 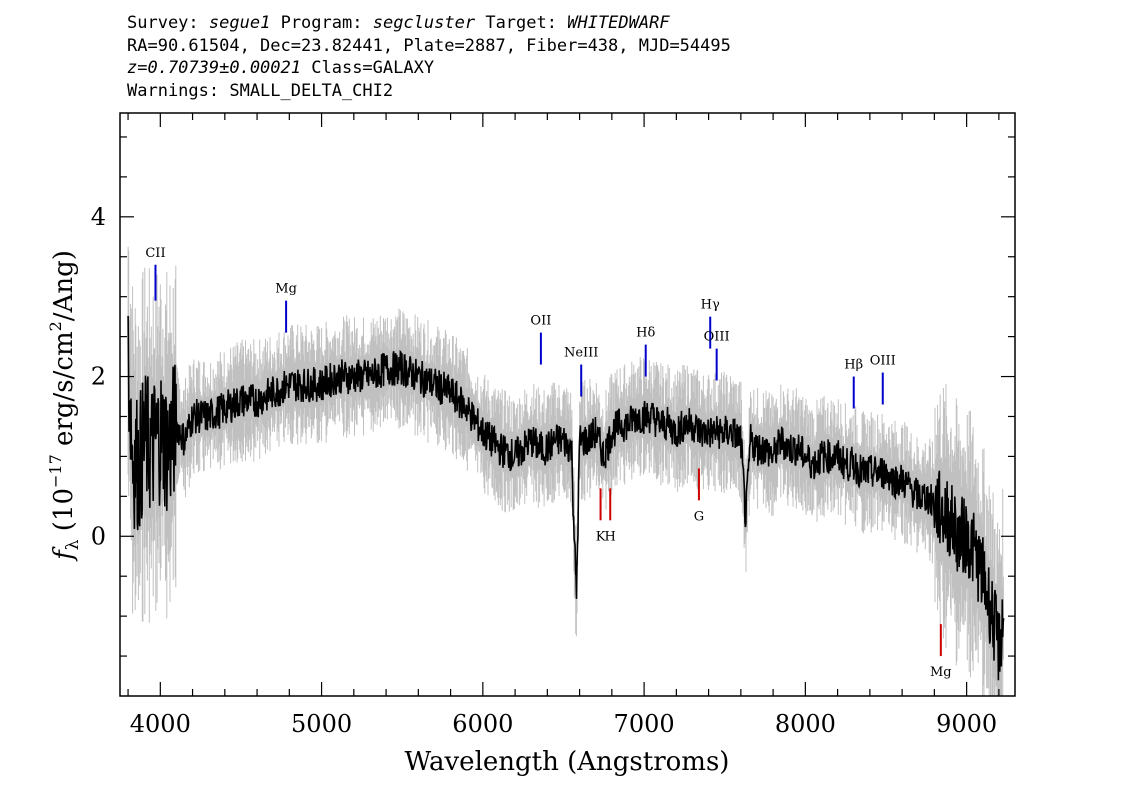 I want to click on header-line-3: z=0.70739±0.00021 Class=GALAXY, so click(x=429, y=68).